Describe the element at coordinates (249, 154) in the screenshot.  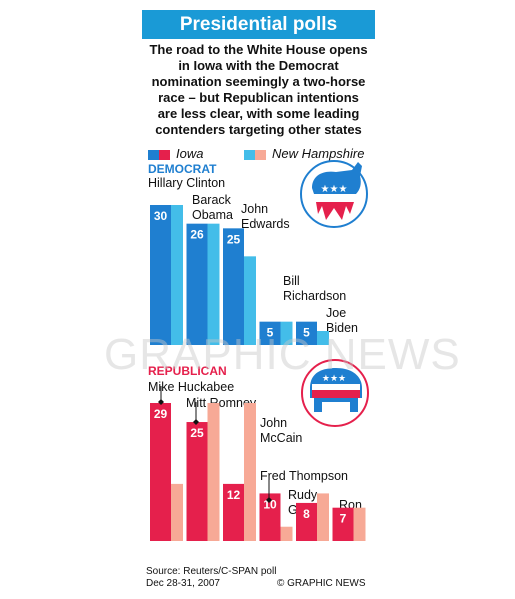
I see `legend-swatch-dem-nh` at that location.